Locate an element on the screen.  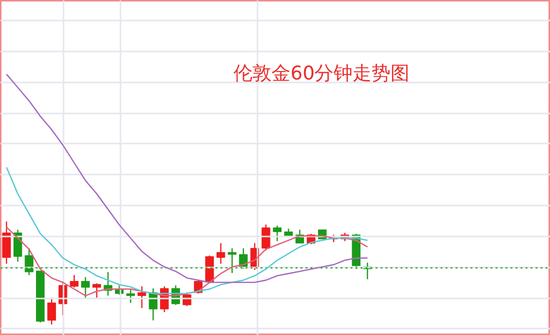
chart-title: 伦敦金60分钟走势图 is located at coordinates (322, 73).